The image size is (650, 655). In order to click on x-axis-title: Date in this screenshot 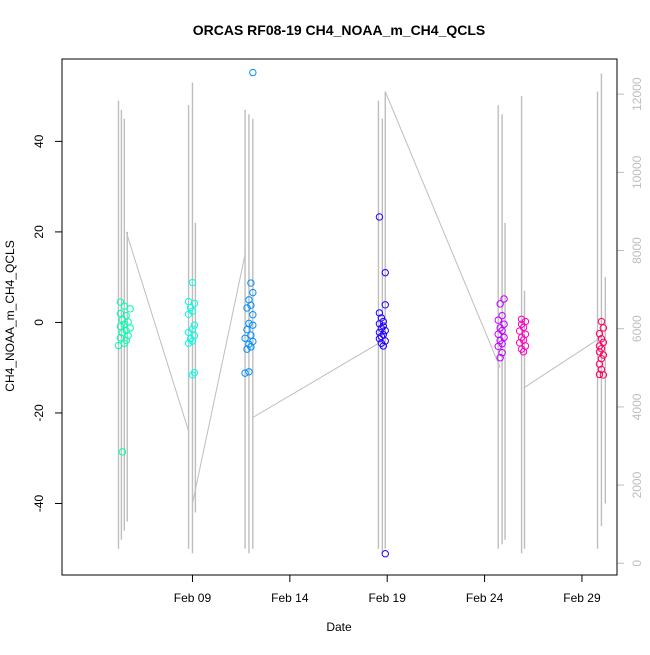, I will do `click(339, 627)`.